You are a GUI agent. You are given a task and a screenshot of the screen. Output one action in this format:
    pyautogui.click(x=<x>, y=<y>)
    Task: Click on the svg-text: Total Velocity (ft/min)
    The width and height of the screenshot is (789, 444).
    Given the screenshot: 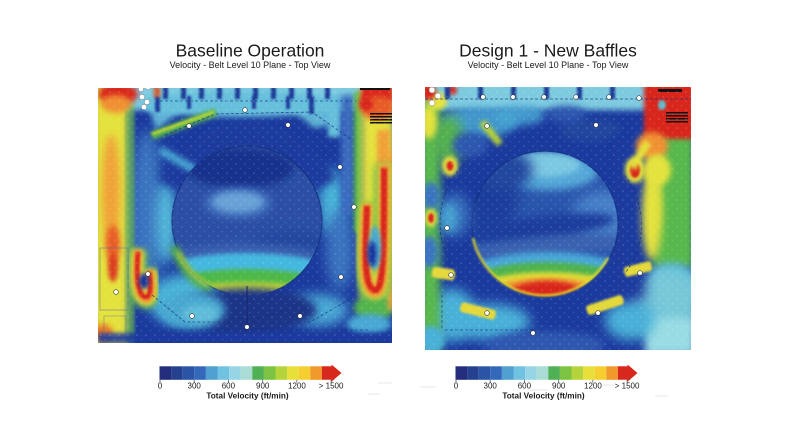 What is the action you would take?
    pyautogui.click(x=247, y=395)
    